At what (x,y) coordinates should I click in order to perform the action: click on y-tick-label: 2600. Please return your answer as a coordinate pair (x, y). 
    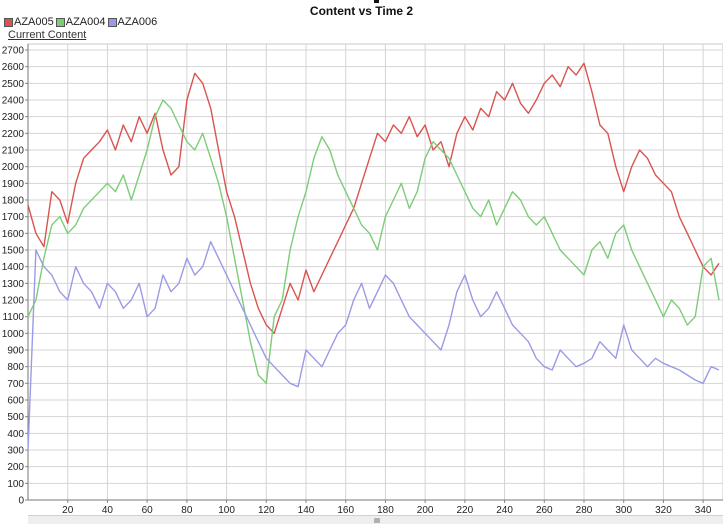
    Looking at the image, I should click on (13, 67).